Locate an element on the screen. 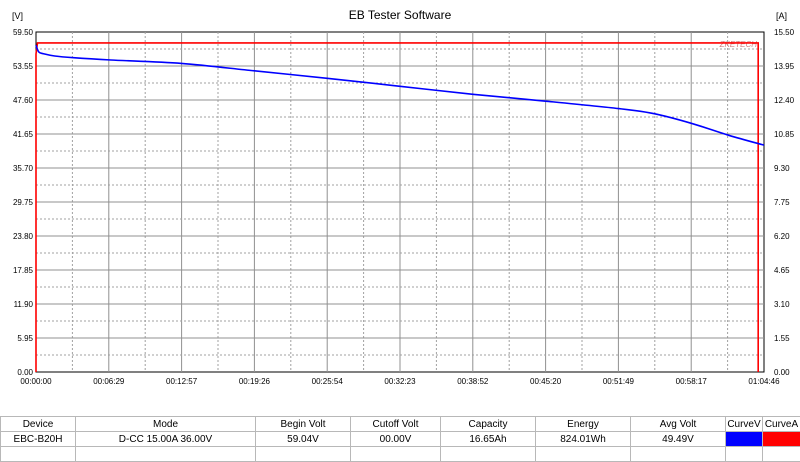 The height and width of the screenshot is (462, 800). left-tick-label: 59.50 is located at coordinates (23, 32).